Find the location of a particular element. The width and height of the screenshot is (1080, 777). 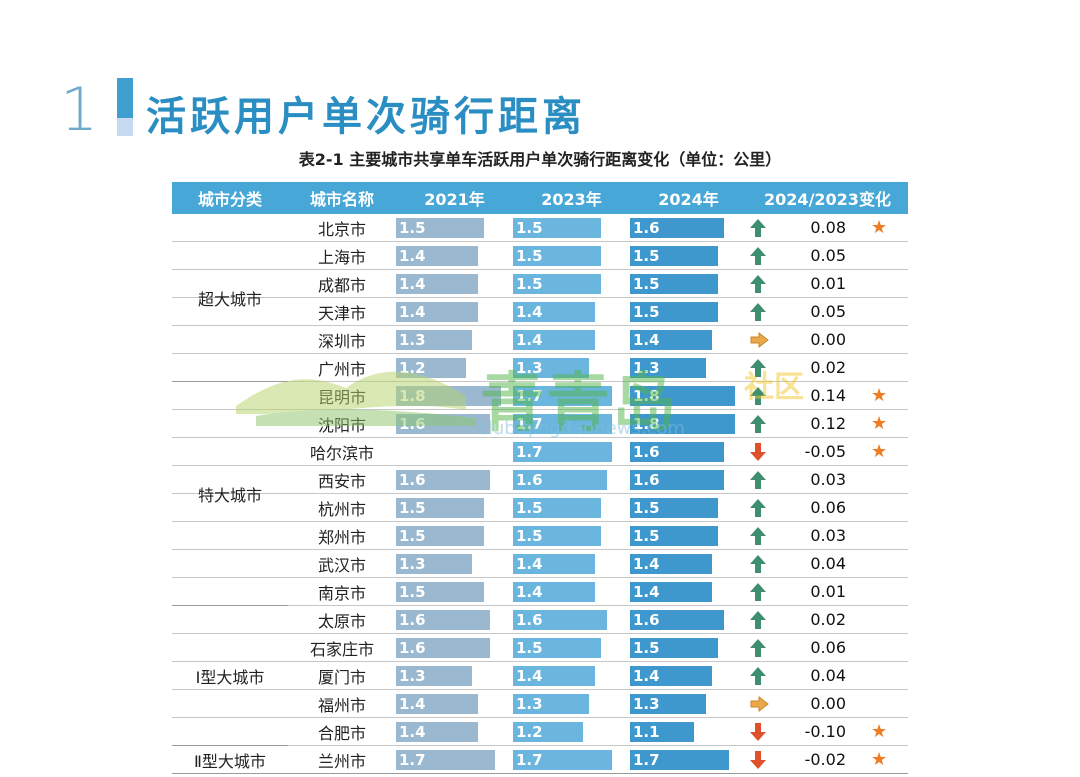

table-row: 杭州市 1.5 1.5 1.5 0.06 is located at coordinates (540, 508).